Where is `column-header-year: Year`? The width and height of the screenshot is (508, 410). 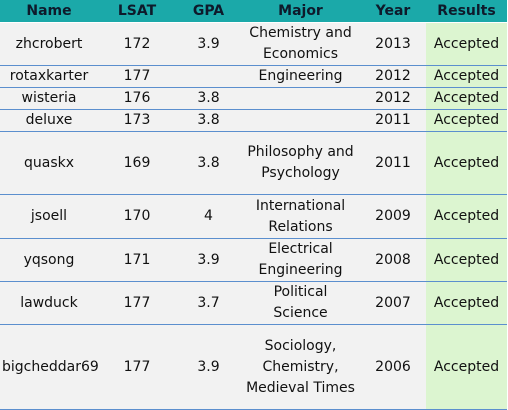
column-header-year: Year is located at coordinates (393, 11).